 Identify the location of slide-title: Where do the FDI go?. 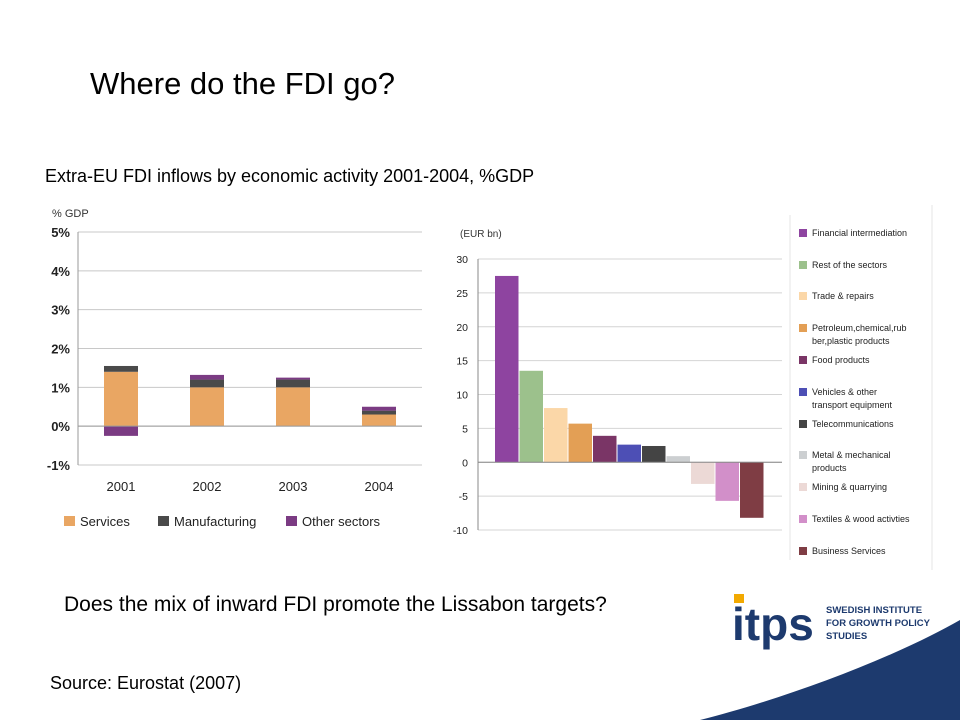
(242, 83).